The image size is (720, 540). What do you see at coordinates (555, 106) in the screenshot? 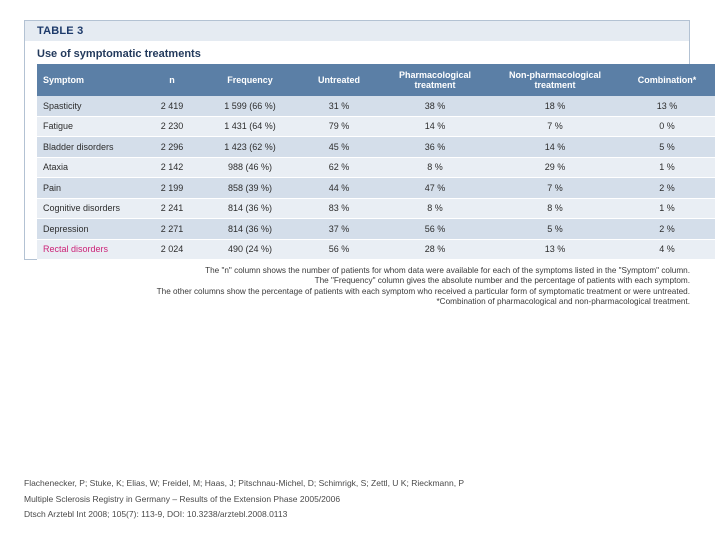
I see `cell-non-pharmacological: 18 %` at bounding box center [555, 106].